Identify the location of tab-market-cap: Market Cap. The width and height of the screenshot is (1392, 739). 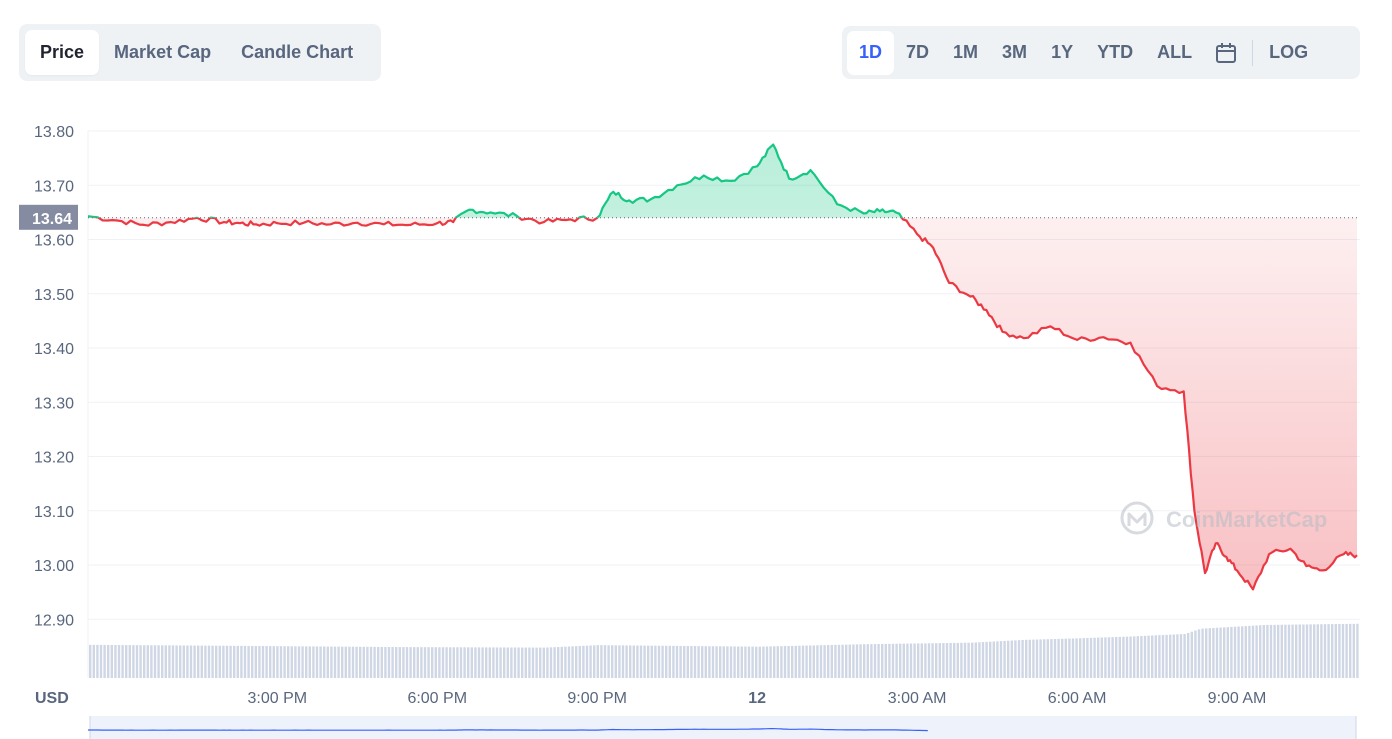
(163, 52).